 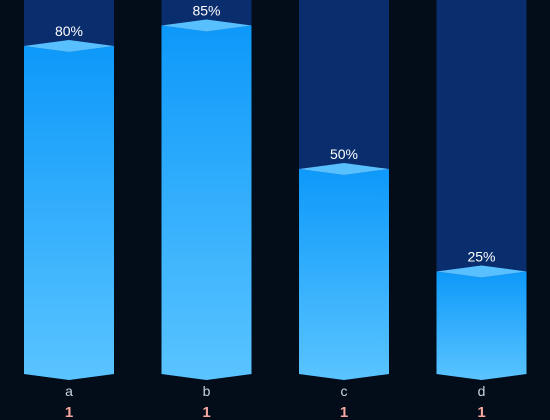 What do you see at coordinates (206, 25) in the screenshot?
I see `bar-cap-b` at bounding box center [206, 25].